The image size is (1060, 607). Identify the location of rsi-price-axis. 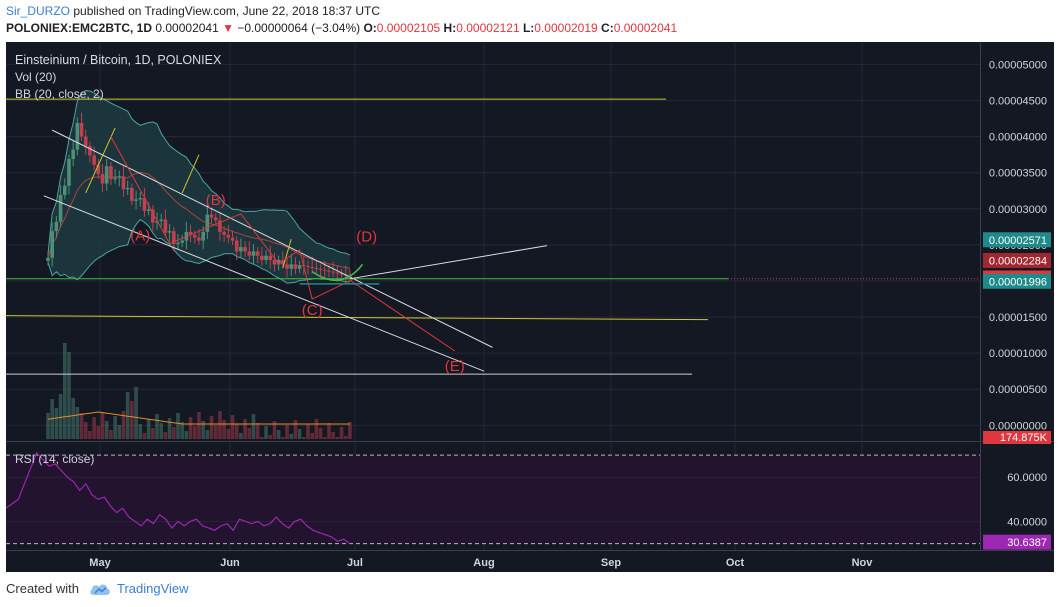
(1017, 496).